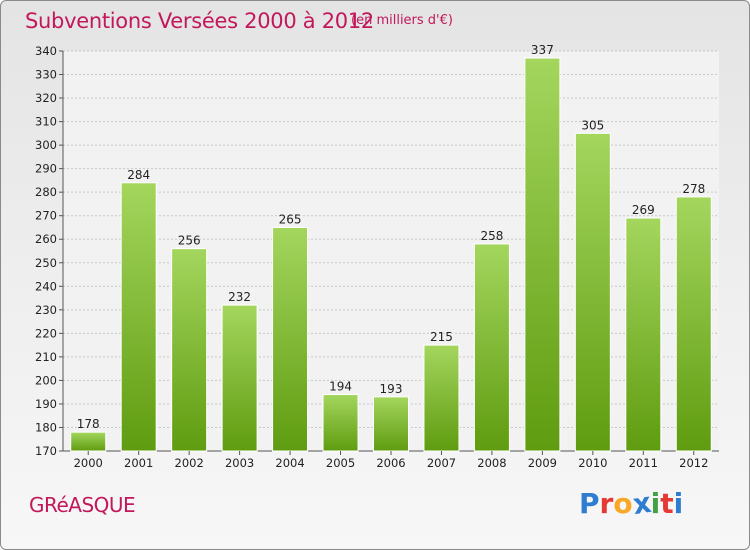  I want to click on y-tick-label: 310, so click(46, 122).